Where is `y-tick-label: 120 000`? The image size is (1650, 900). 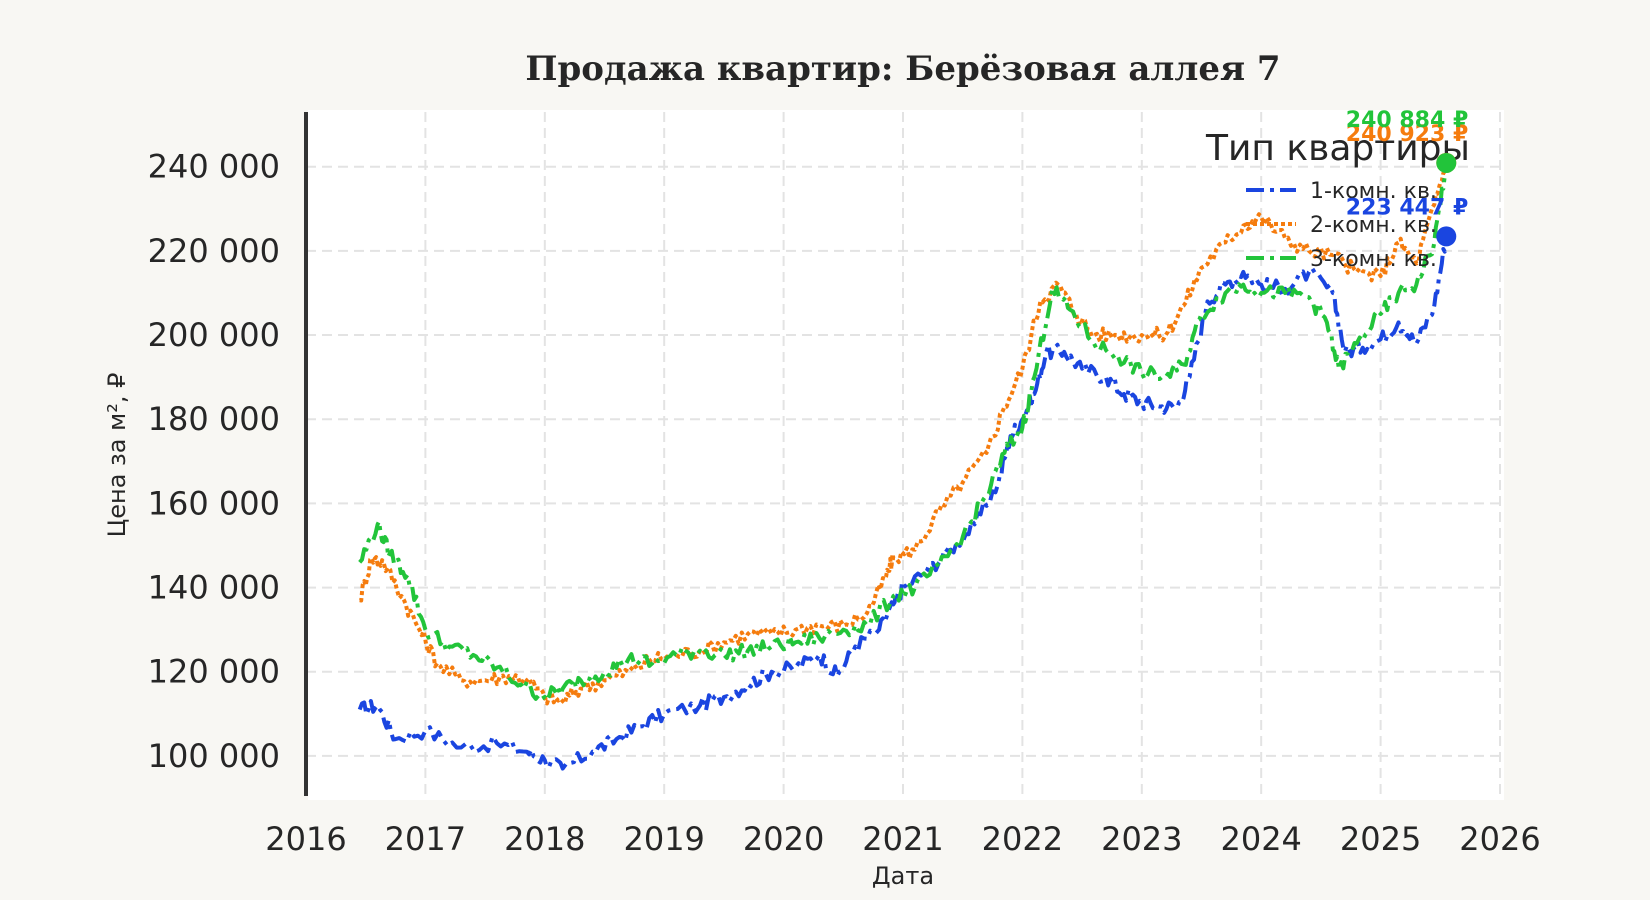 y-tick-label: 120 000 is located at coordinates (214, 672).